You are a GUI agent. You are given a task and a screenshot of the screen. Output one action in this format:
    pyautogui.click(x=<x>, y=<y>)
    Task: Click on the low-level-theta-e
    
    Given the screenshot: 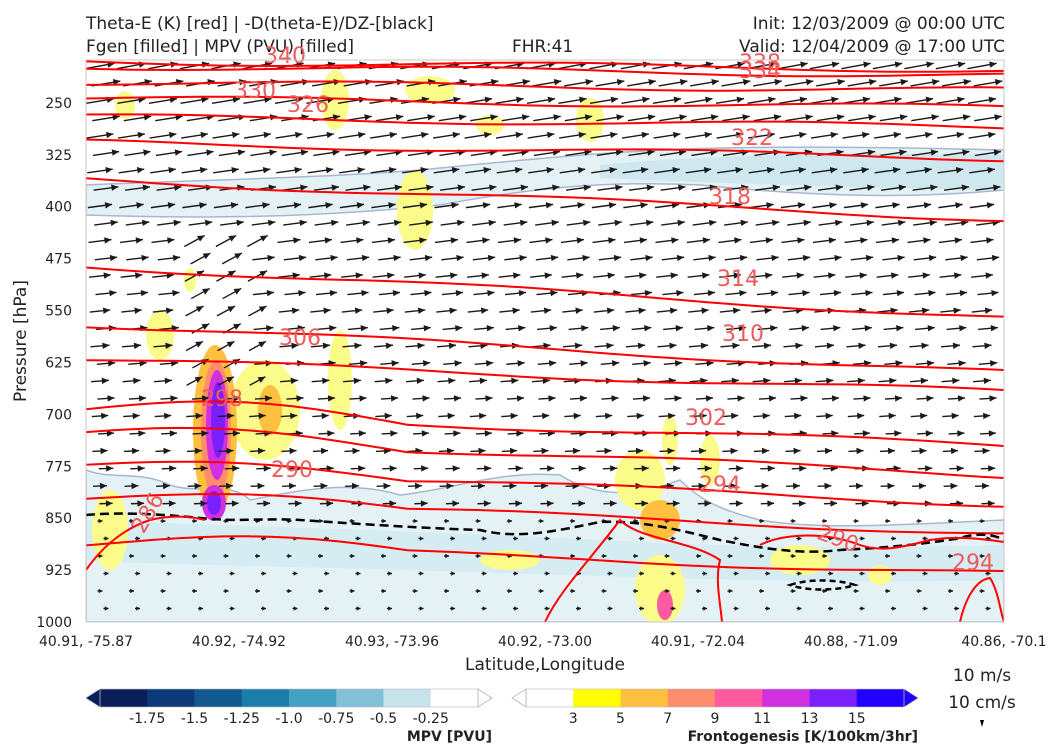 What is the action you would take?
    pyautogui.click(x=545, y=568)
    